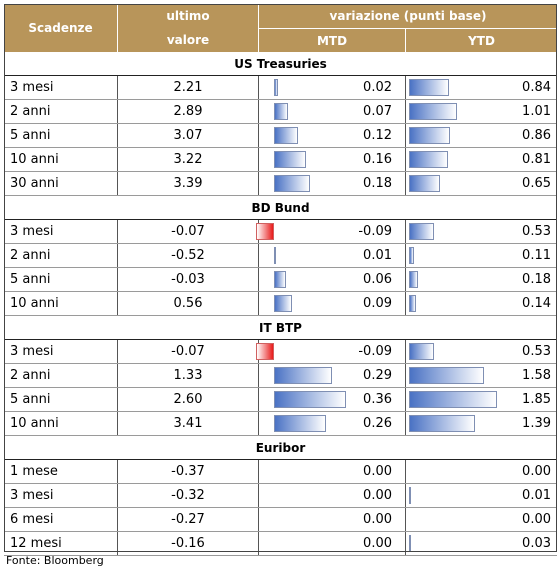  I want to click on row-ytd: 0.84, so click(536, 87).